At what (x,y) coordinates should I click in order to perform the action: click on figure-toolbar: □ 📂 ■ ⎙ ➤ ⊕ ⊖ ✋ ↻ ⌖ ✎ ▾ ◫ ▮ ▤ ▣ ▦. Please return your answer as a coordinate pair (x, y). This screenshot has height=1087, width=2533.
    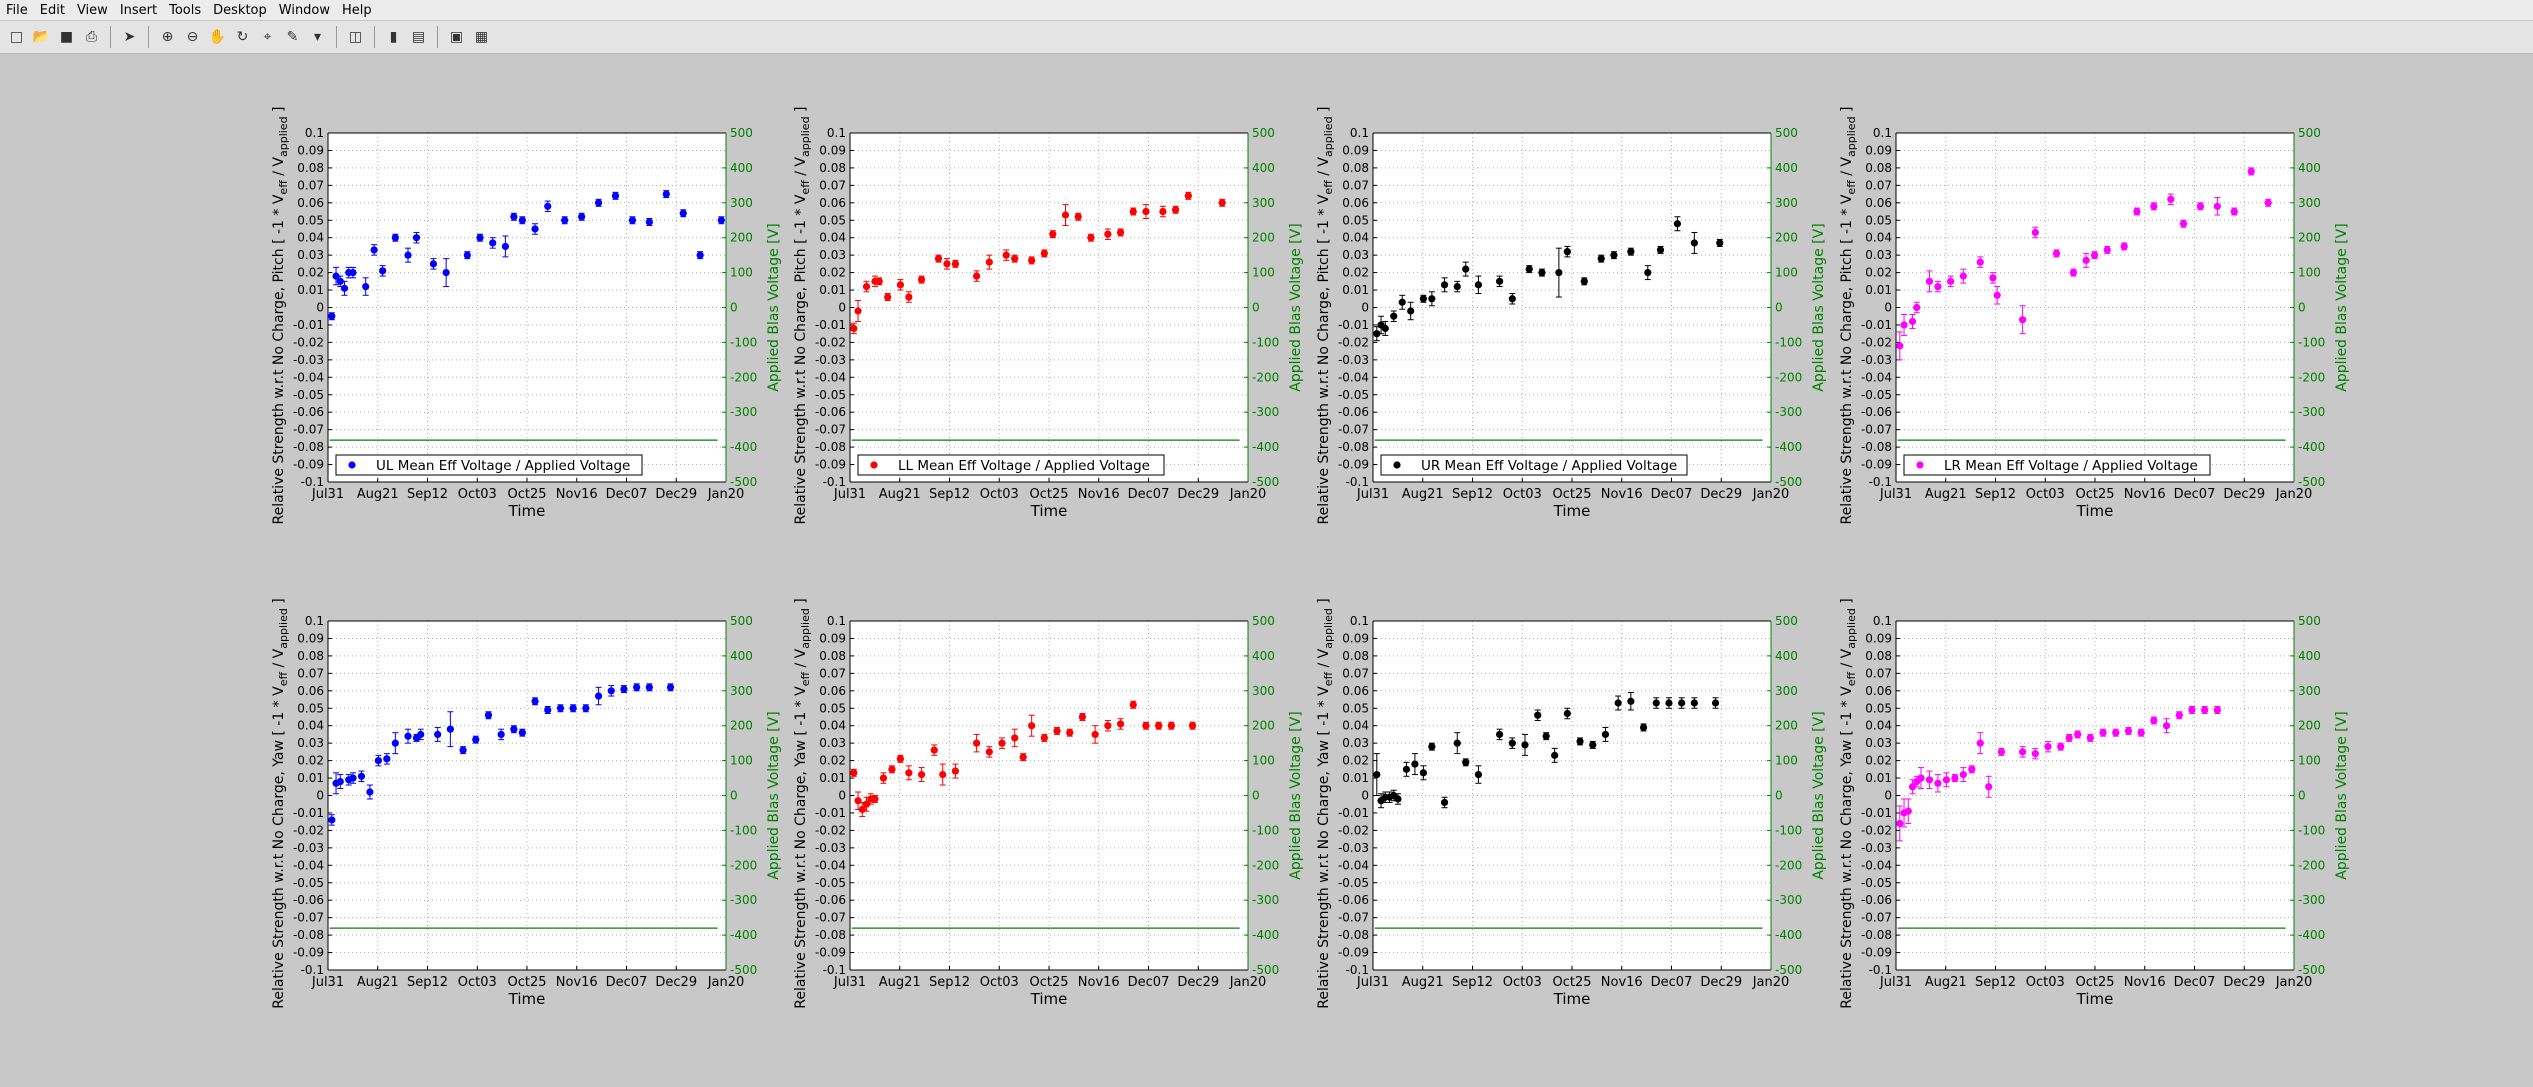
    Looking at the image, I should click on (1266, 37).